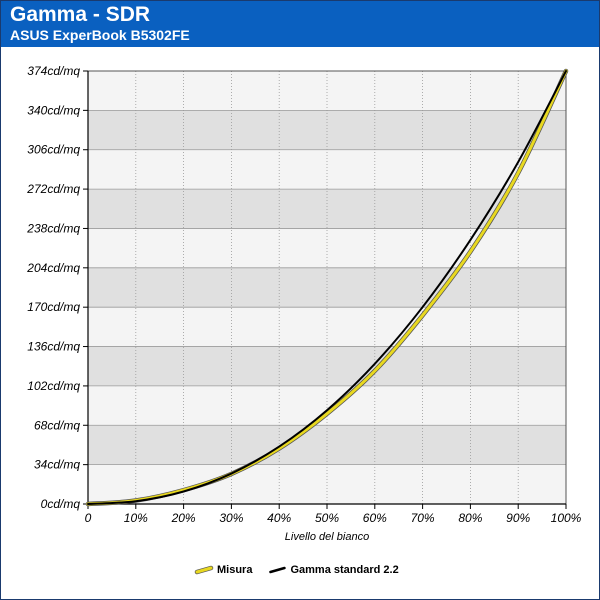 Image resolution: width=600 pixels, height=600 pixels. Describe the element at coordinates (300, 24) in the screenshot. I see `chart-header: Gamma - SDR ASUS ExperBook B5302FE` at that location.